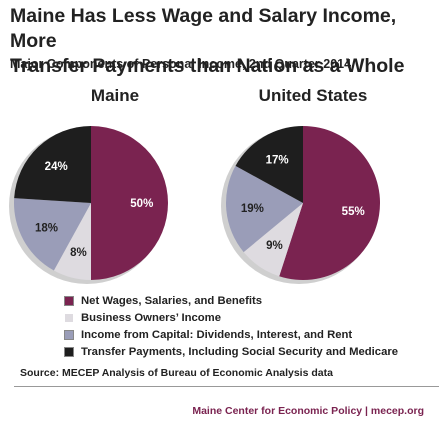  Describe the element at coordinates (252, 209) in the screenshot. I see `pie-label-capital: 19%` at that location.